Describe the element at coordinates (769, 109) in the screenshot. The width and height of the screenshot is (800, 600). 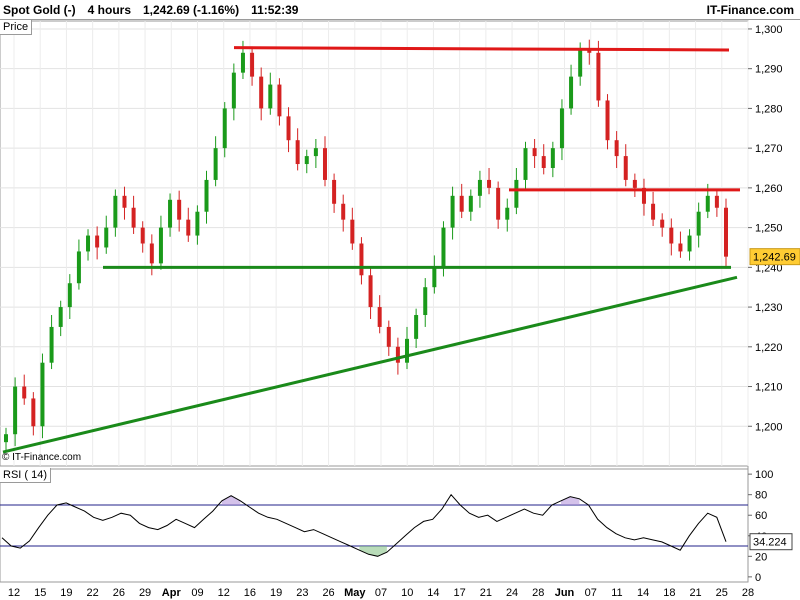
I see `price-tick-label: 1,280` at that location.